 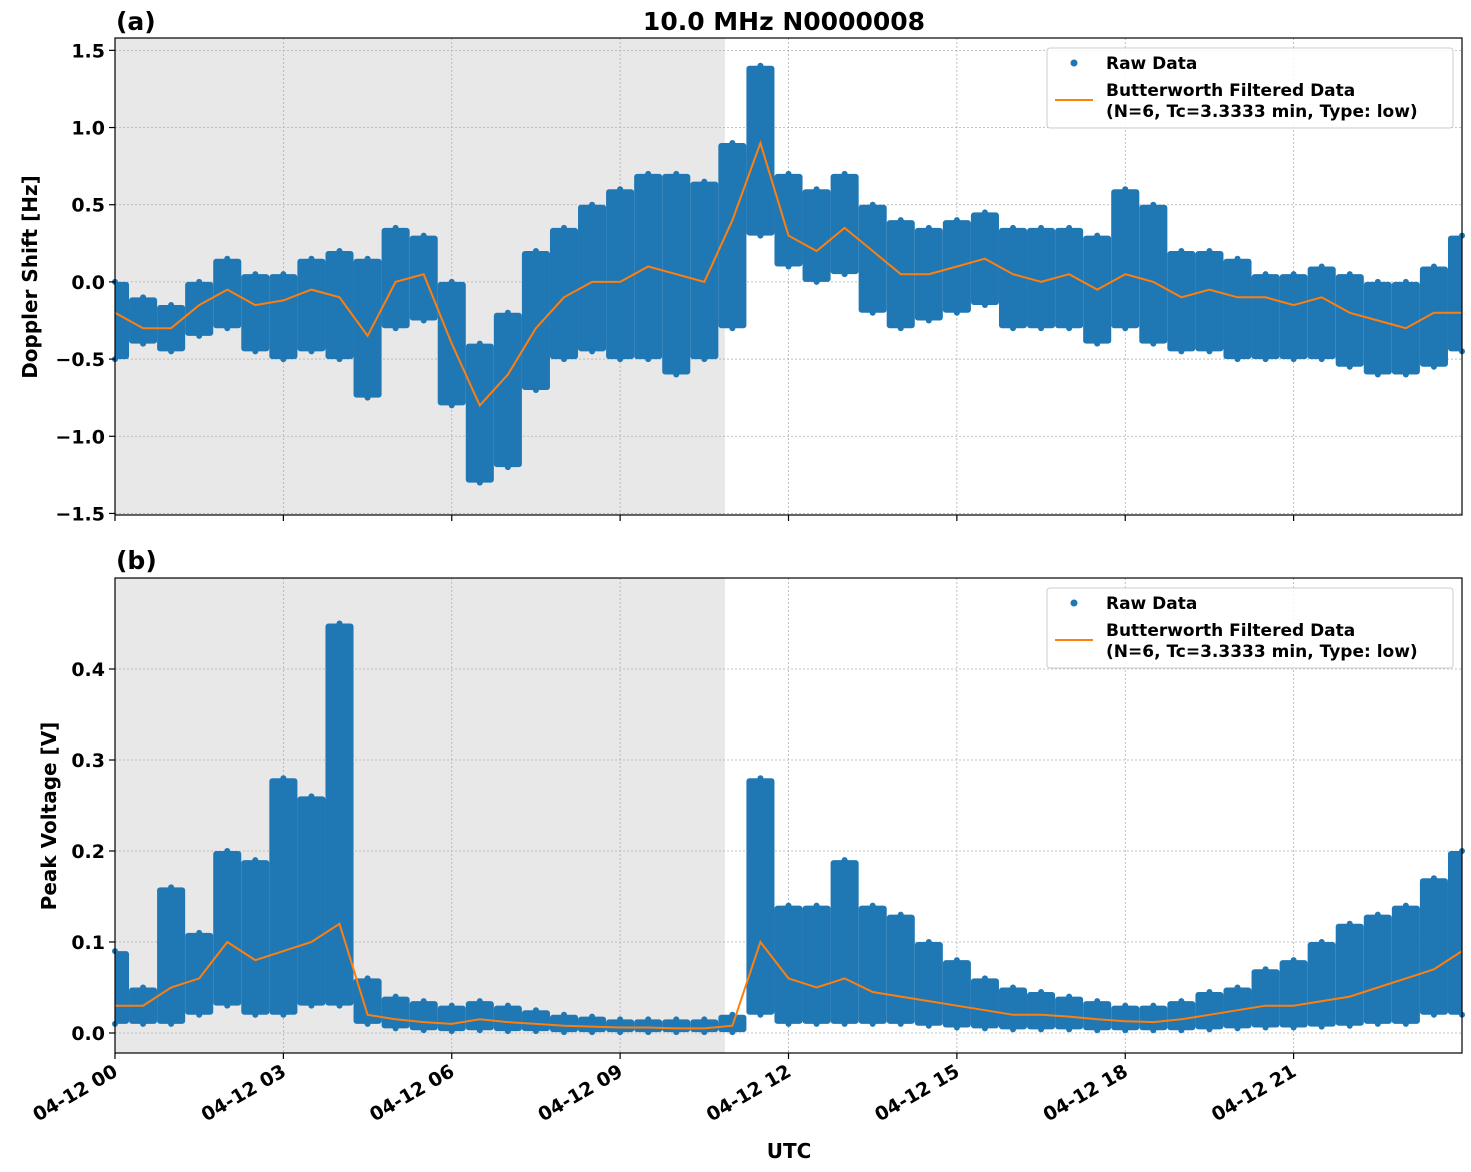 I want to click on legend-box, so click(x=1250, y=88).